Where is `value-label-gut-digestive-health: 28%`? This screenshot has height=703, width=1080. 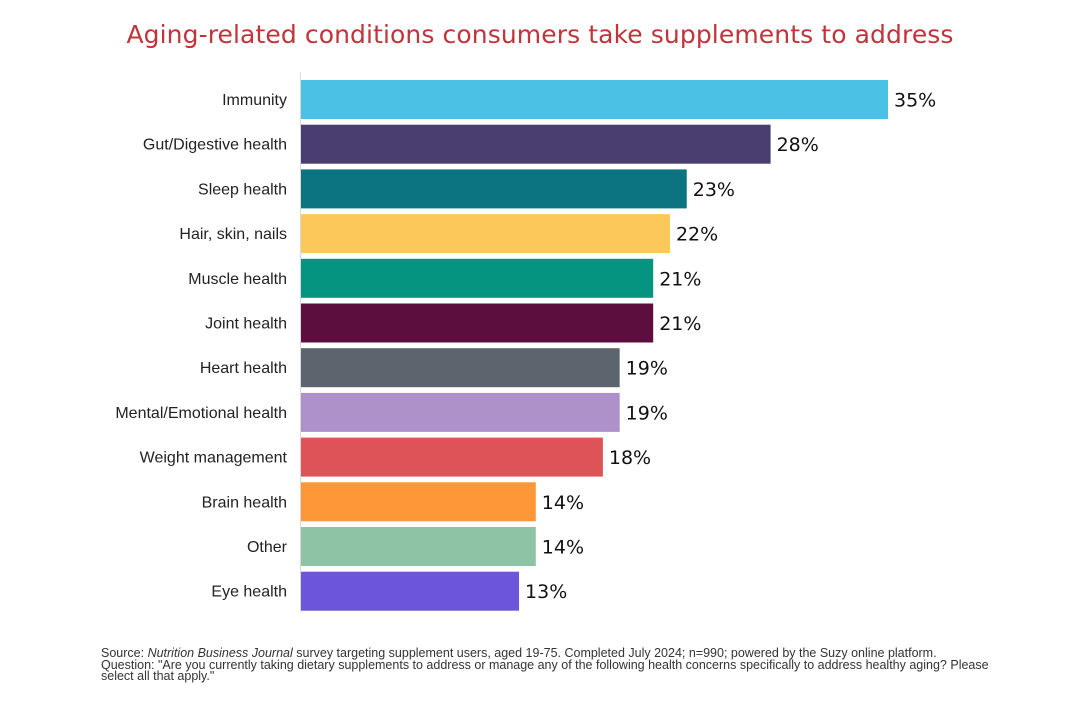
value-label-gut-digestive-health: 28% is located at coordinates (798, 145).